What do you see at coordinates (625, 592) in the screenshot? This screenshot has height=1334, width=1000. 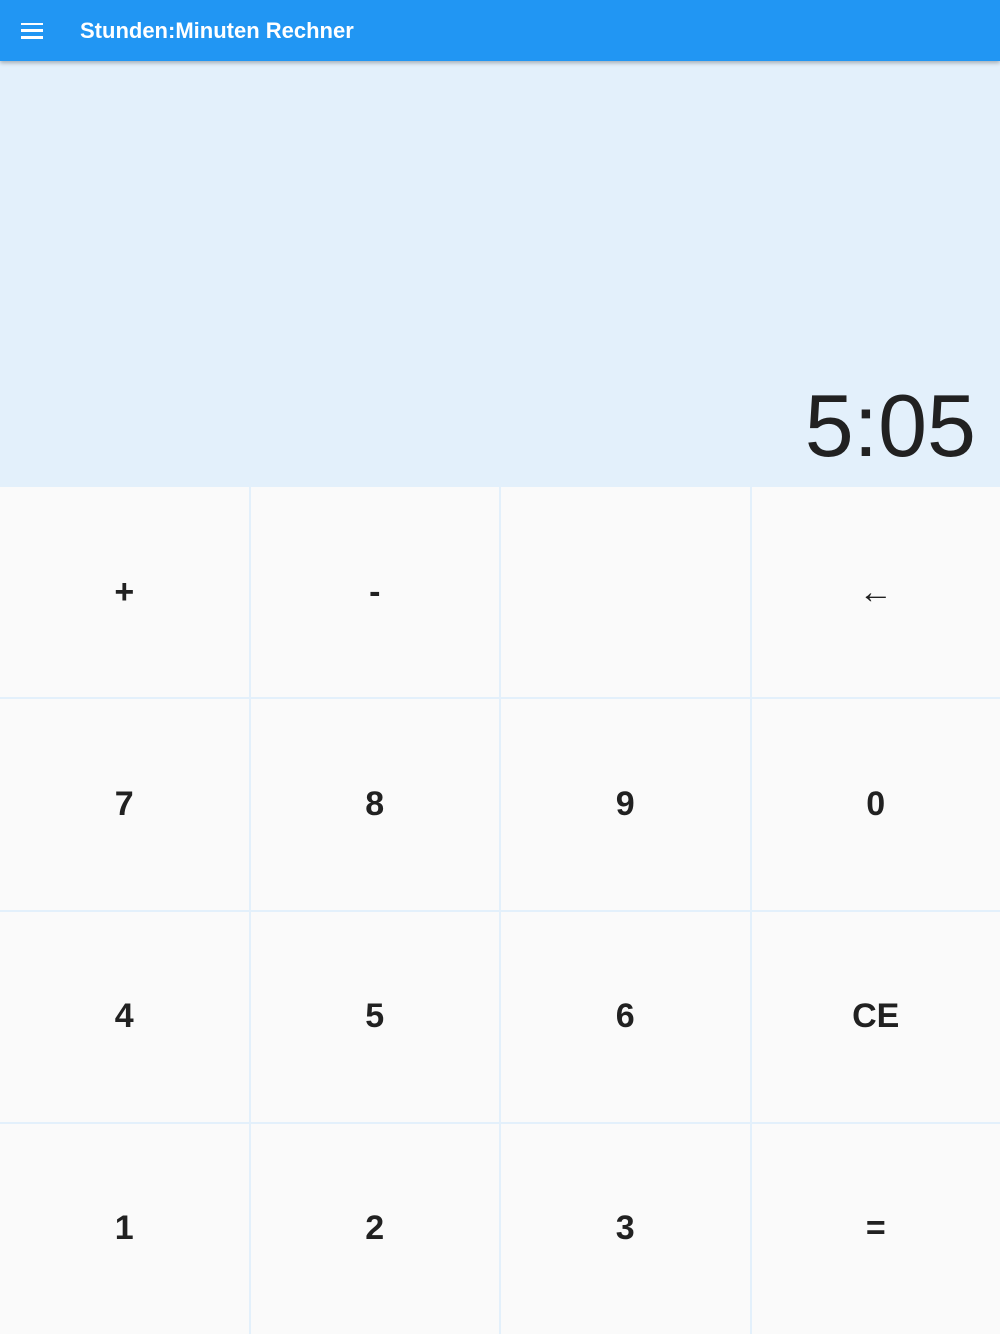 I see `key-empty-button` at bounding box center [625, 592].